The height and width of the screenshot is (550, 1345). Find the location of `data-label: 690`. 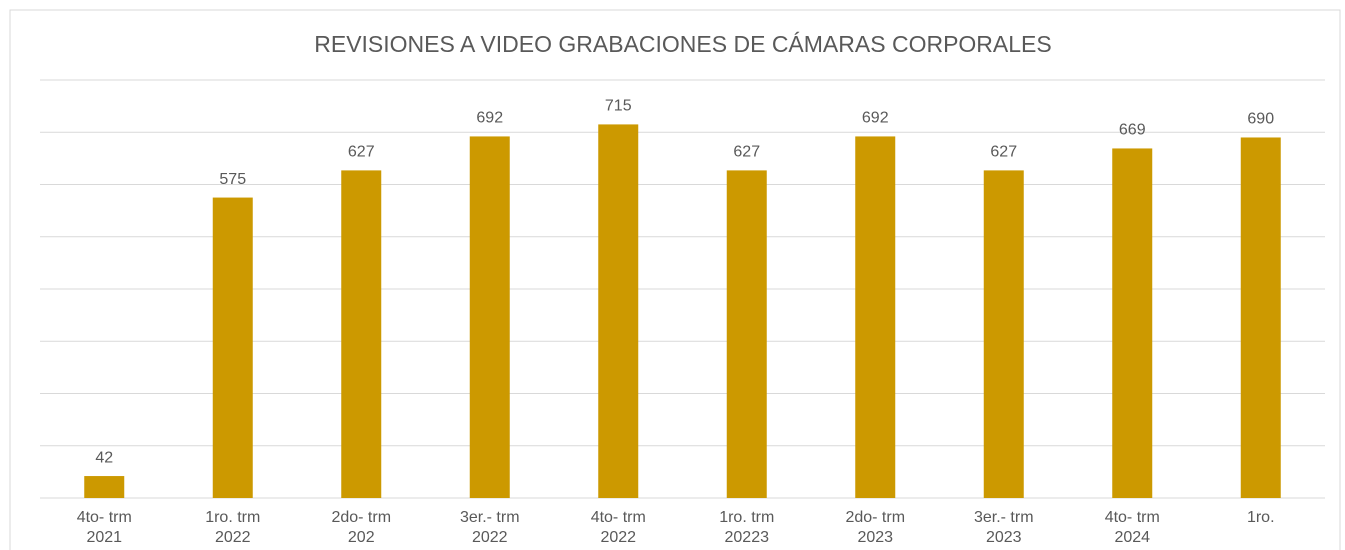

data-label: 690 is located at coordinates (1260, 119).